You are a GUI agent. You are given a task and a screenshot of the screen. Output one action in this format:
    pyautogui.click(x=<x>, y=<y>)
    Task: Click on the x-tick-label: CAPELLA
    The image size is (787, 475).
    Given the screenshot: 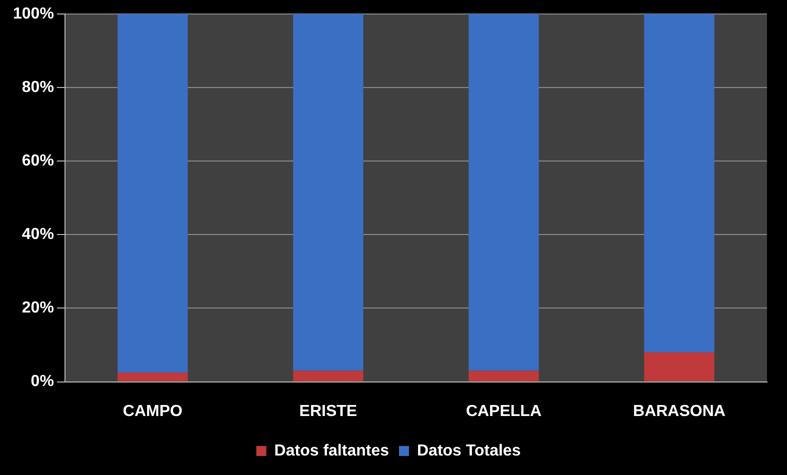 What is the action you would take?
    pyautogui.click(x=504, y=411)
    